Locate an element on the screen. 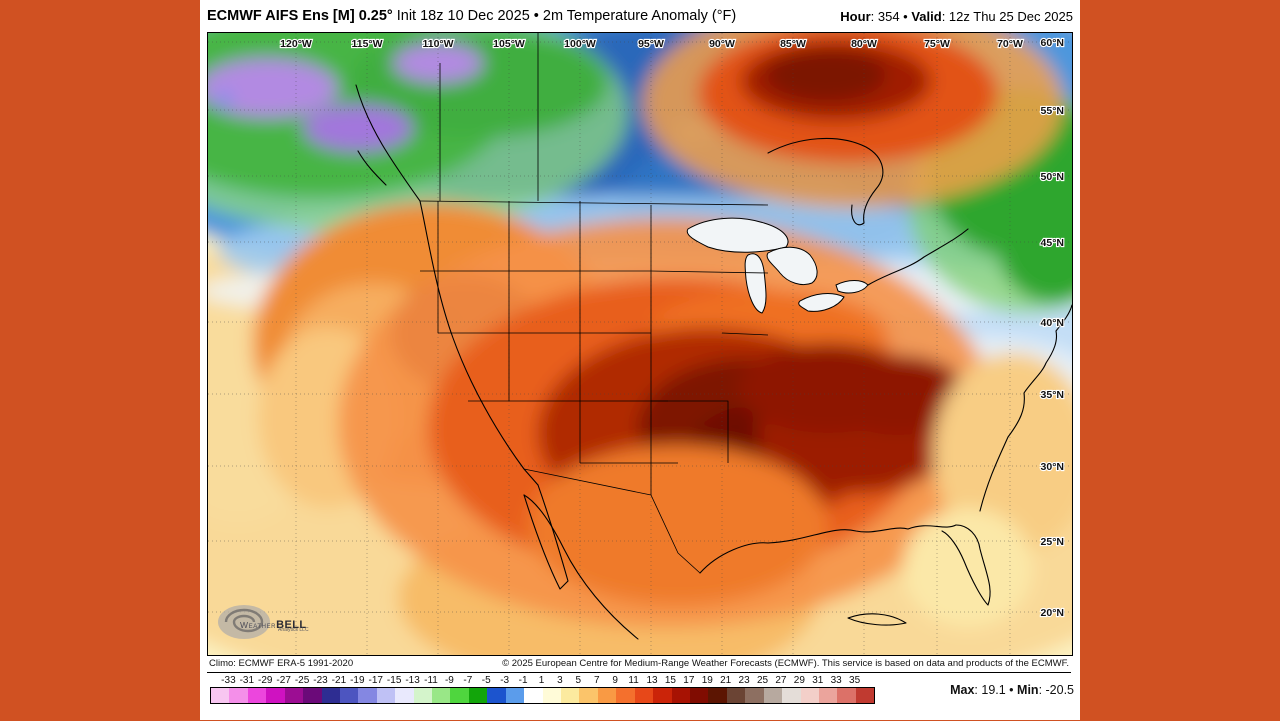 Image resolution: width=1280 pixels, height=721 pixels. latitude-label: 45°N is located at coordinates (1052, 243).